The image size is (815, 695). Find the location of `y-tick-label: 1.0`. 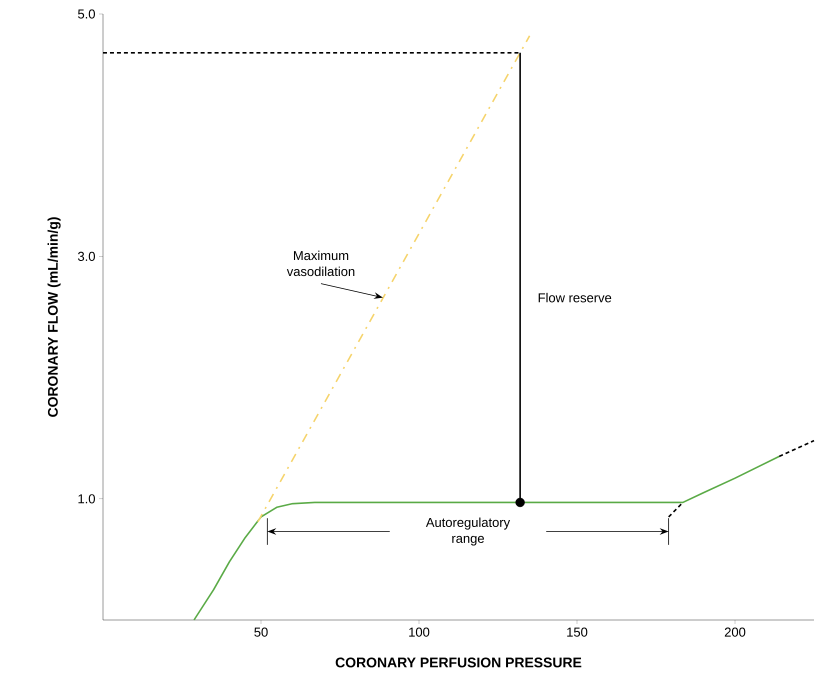

y-tick-label: 1.0 is located at coordinates (86, 499).